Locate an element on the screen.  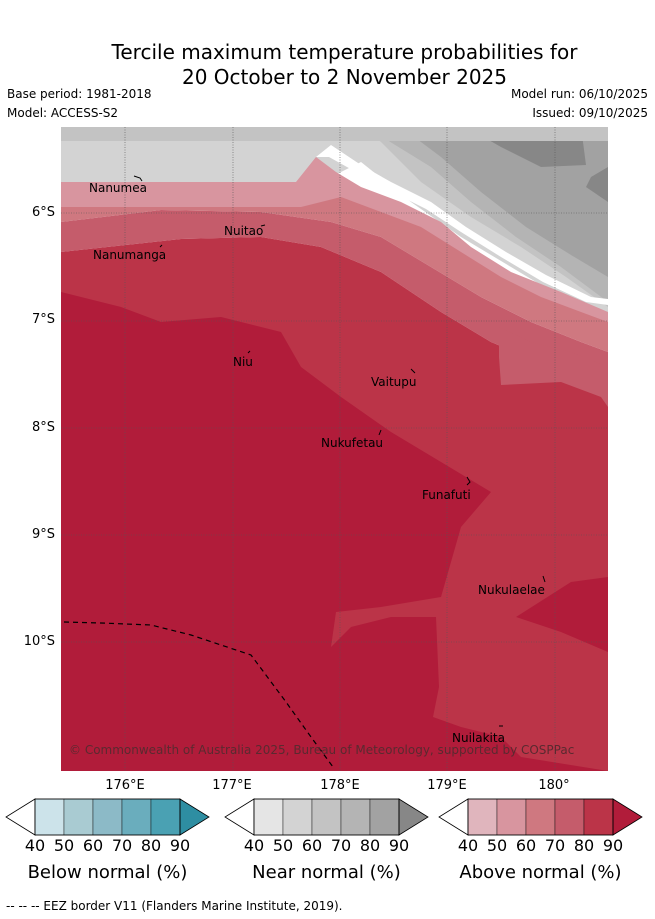
place-vaitupu: Vaitupu is located at coordinates (394, 382).